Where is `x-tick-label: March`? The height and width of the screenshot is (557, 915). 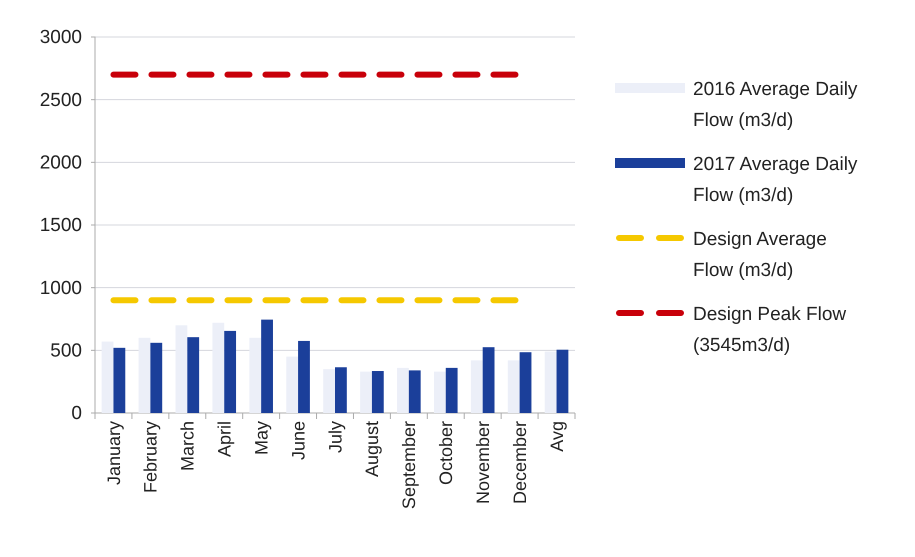 x-tick-label: March is located at coordinates (188, 446).